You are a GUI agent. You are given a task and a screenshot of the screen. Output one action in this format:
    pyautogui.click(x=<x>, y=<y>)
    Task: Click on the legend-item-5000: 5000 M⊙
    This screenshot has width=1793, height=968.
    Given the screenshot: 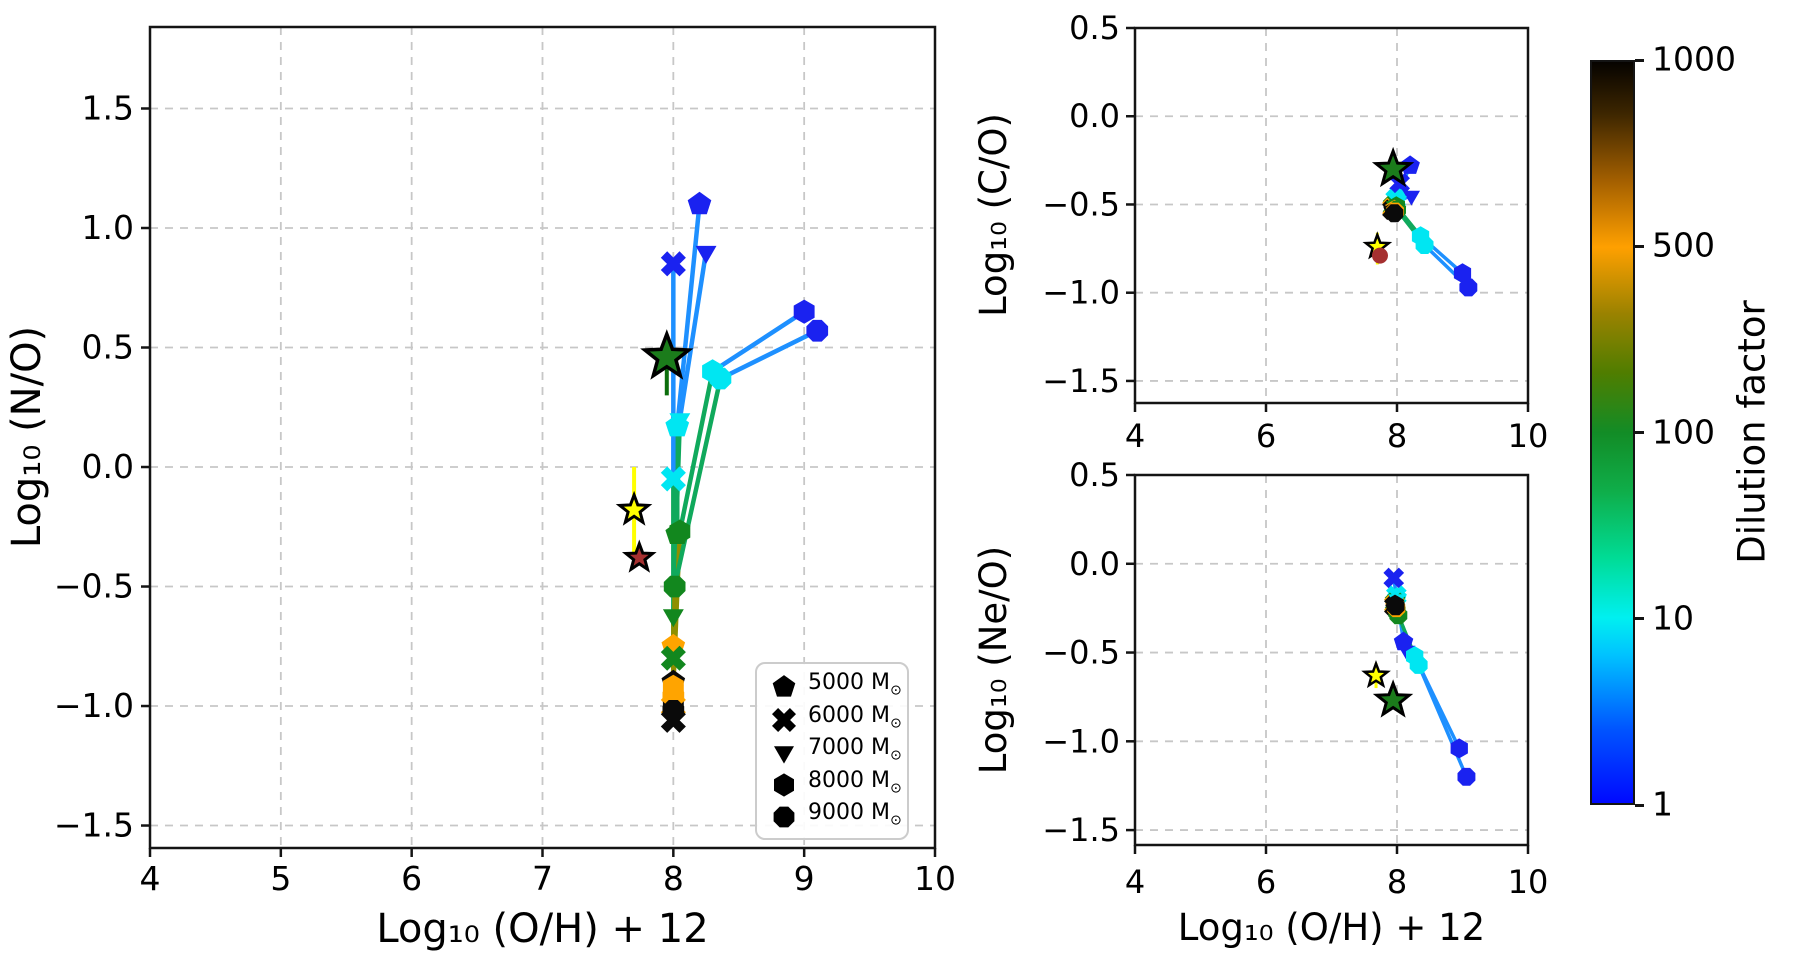 What is the action you would take?
    pyautogui.click(x=829, y=686)
    